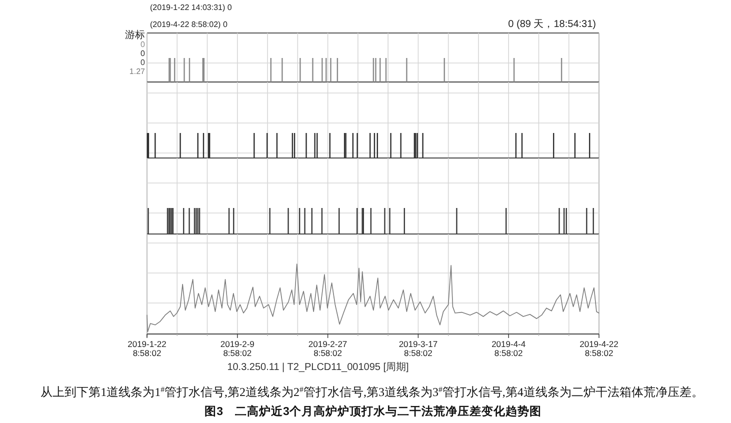 Image resolution: width=731 pixels, height=423 pixels. I want to click on x-tick-label: 2019-2-27 8:58:02, so click(328, 348).